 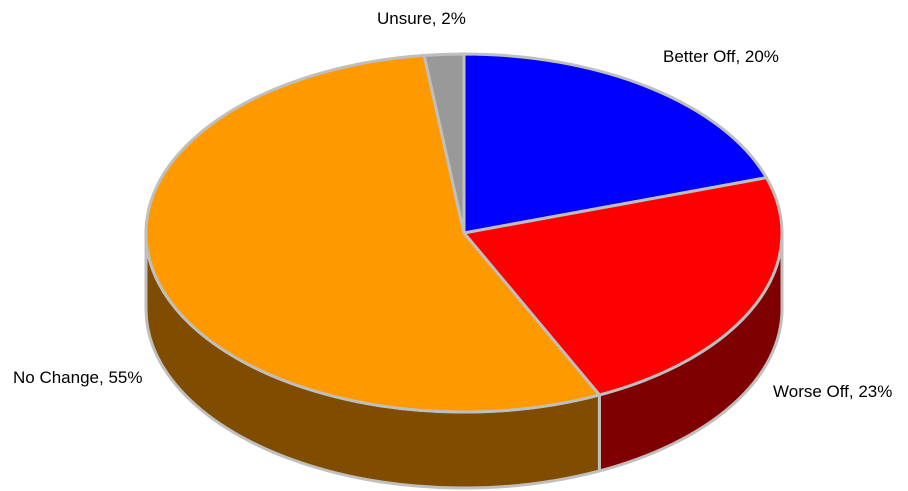 What do you see at coordinates (77, 377) in the screenshot?
I see `slice-label-no-change: No Change, 55%` at bounding box center [77, 377].